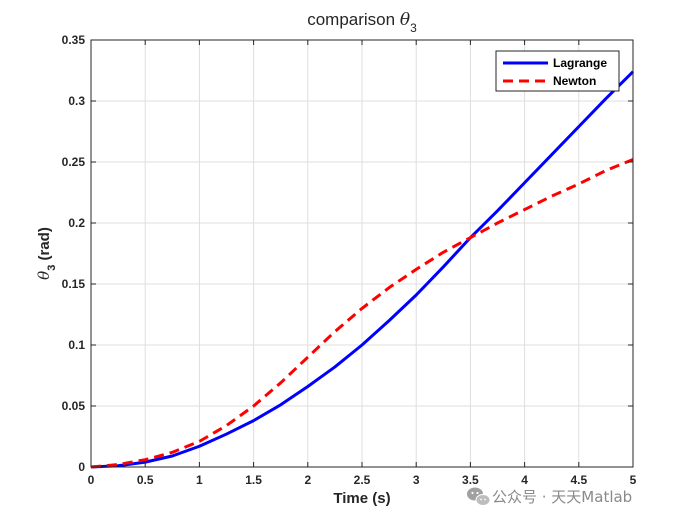 The height and width of the screenshot is (525, 700). I want to click on watermark-text: 公众号 · 天天Matlab, so click(562, 497).